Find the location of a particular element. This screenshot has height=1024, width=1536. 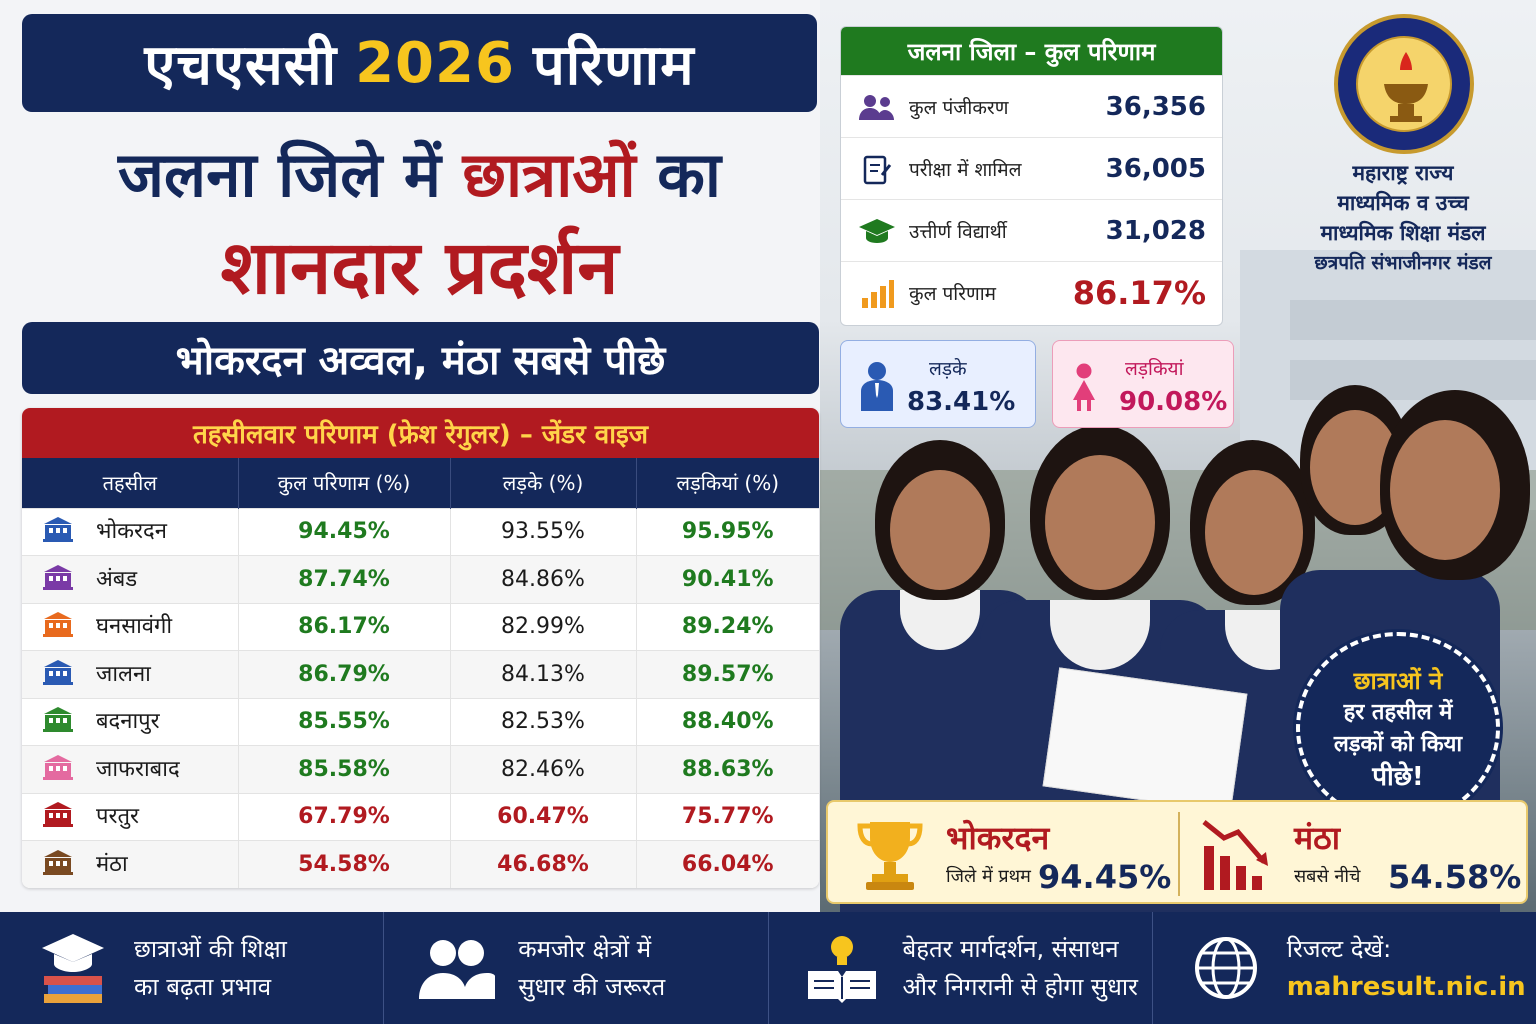

total-result-cell: 94.45% is located at coordinates (344, 532).